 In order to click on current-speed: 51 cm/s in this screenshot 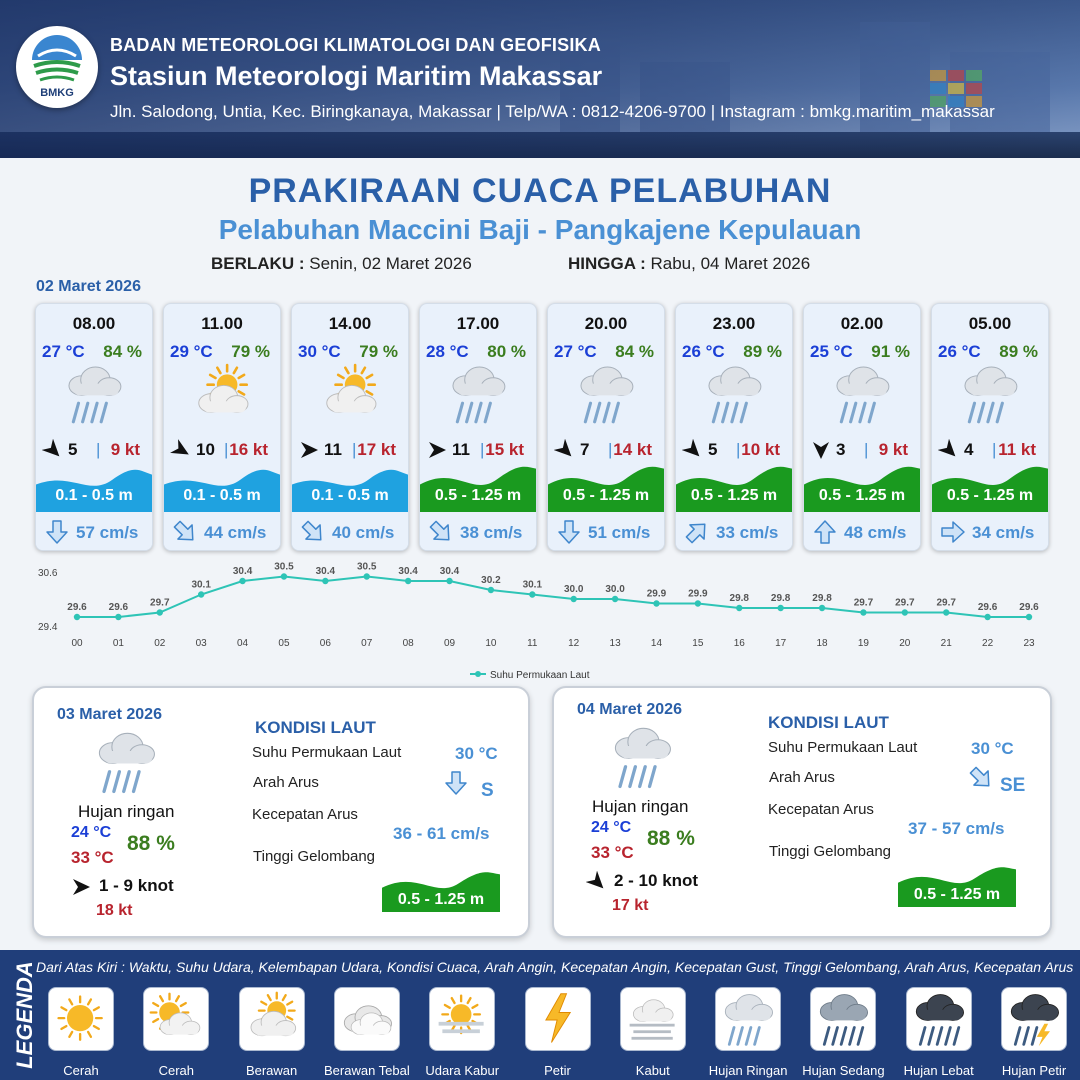, I will do `click(619, 532)`.